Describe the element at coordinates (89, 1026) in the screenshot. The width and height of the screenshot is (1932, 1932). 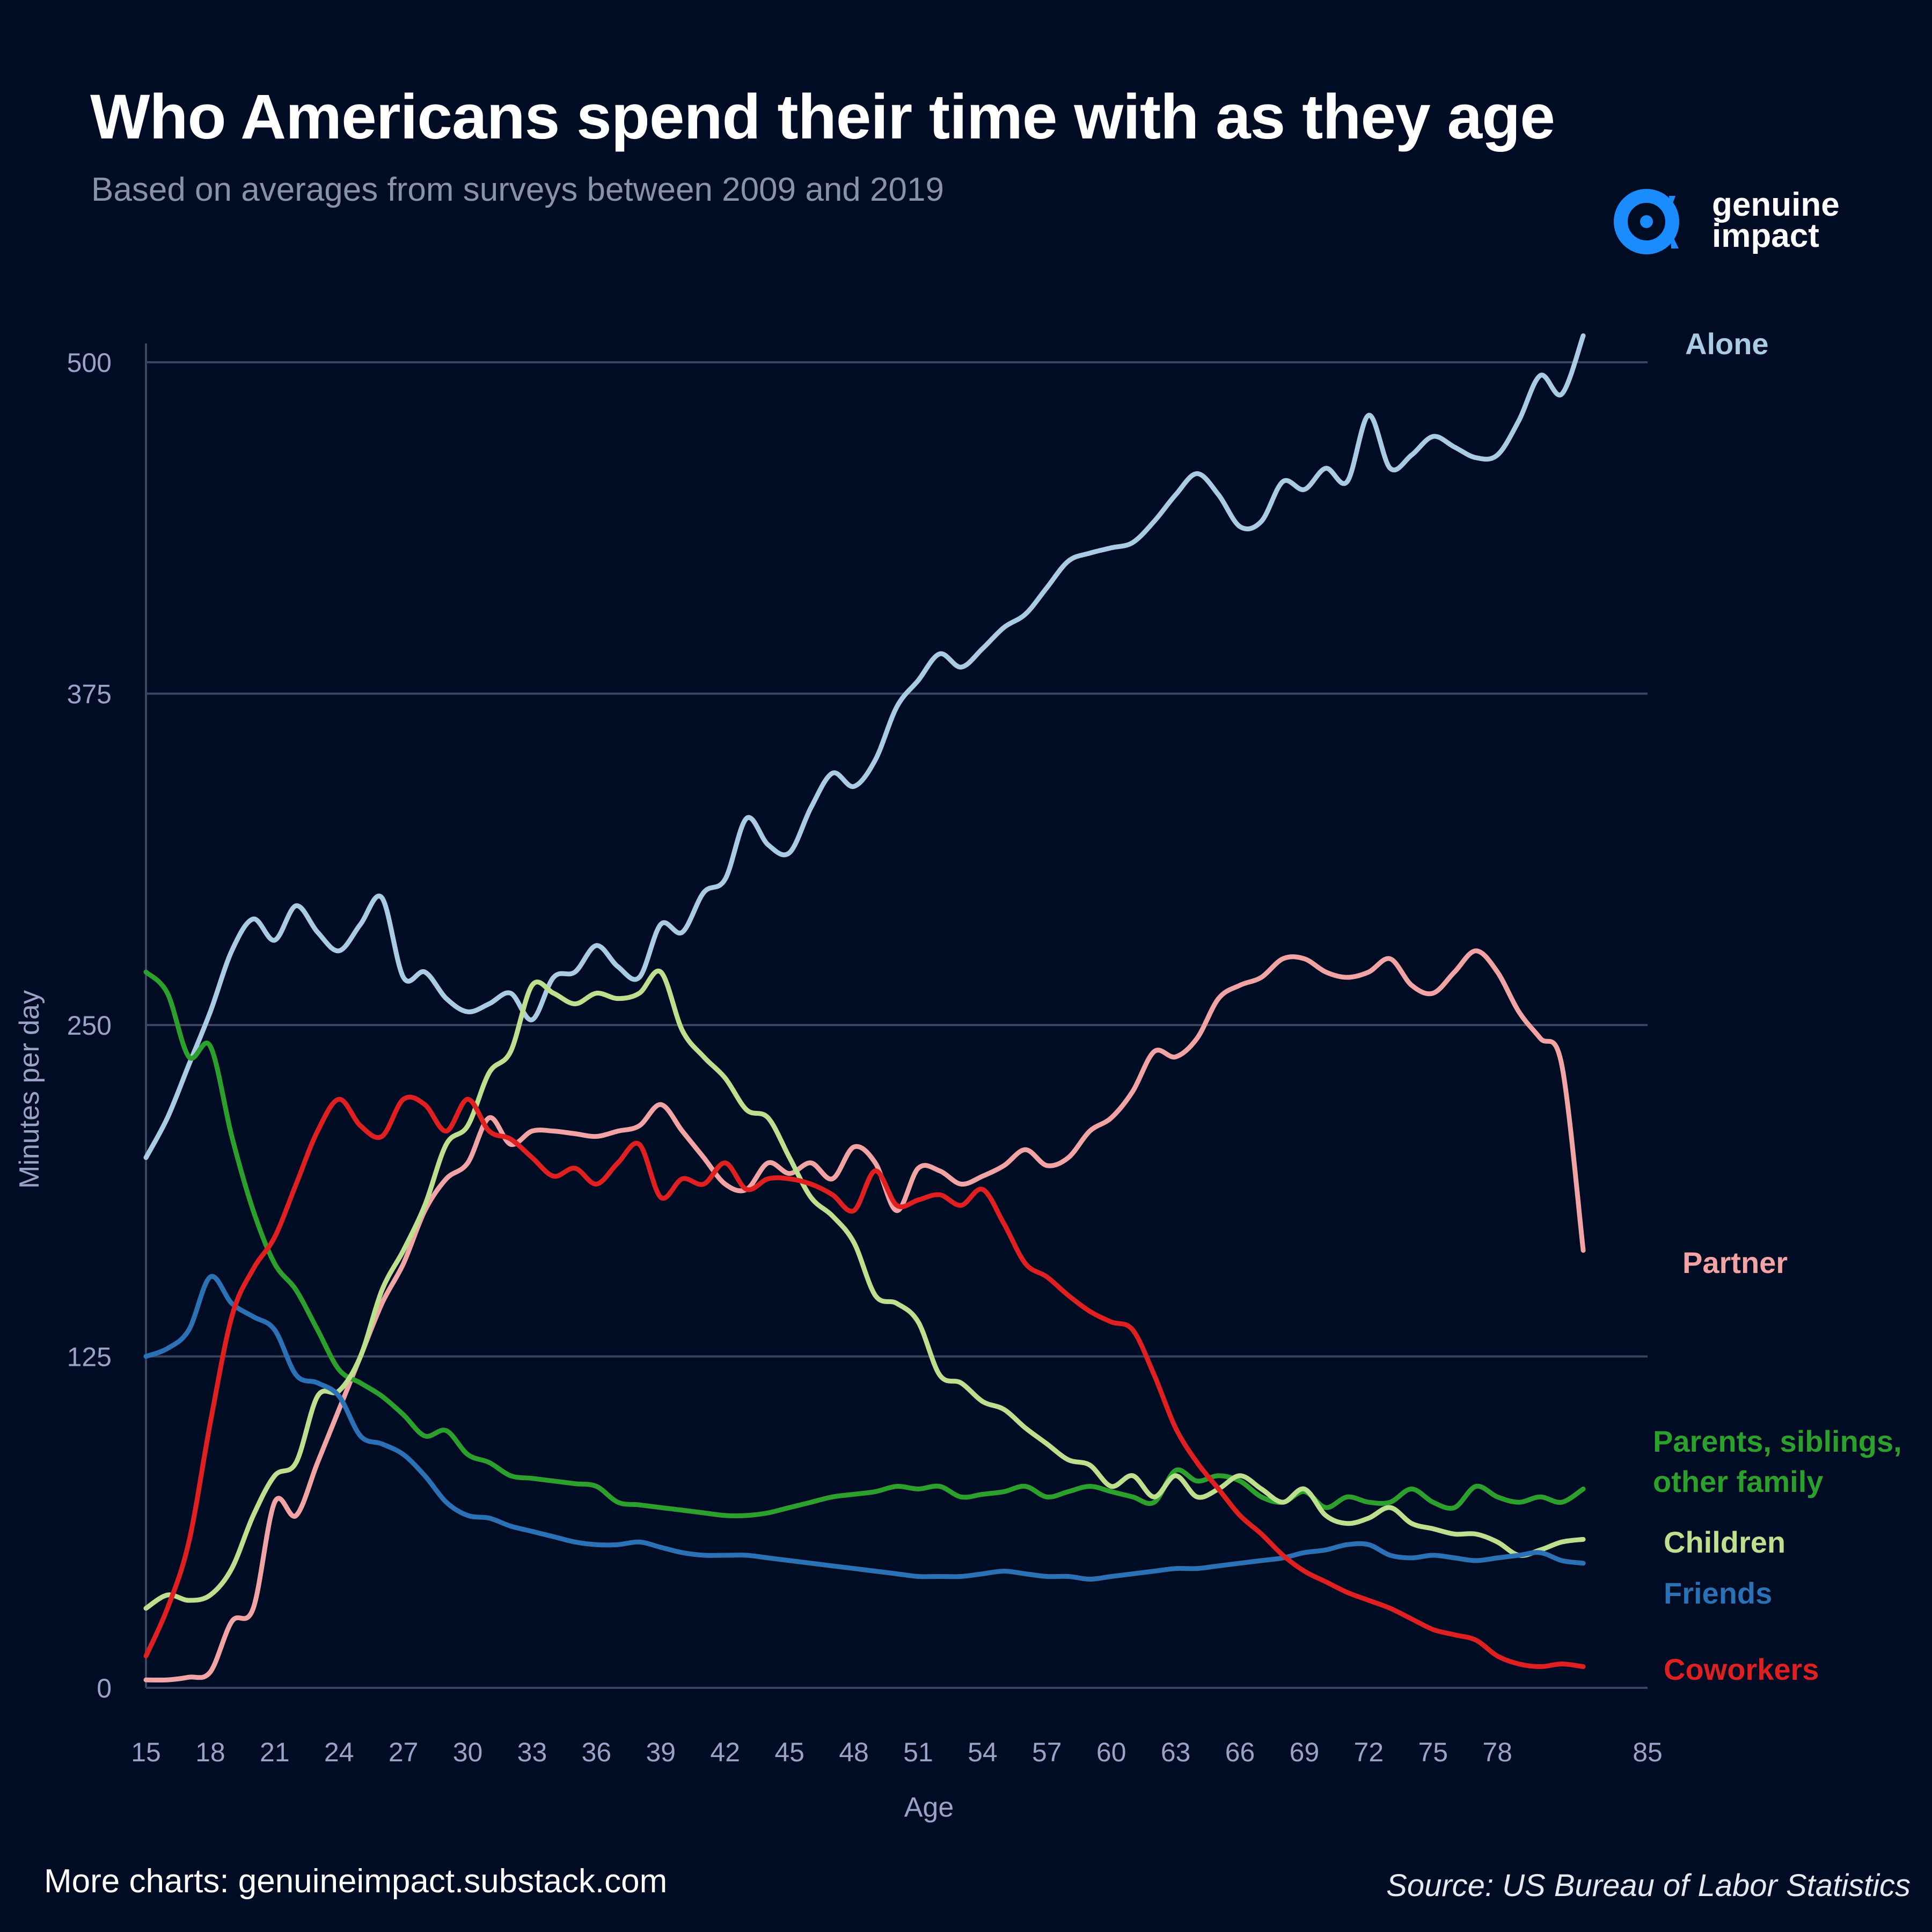
I see `y-tick-label: 250` at that location.